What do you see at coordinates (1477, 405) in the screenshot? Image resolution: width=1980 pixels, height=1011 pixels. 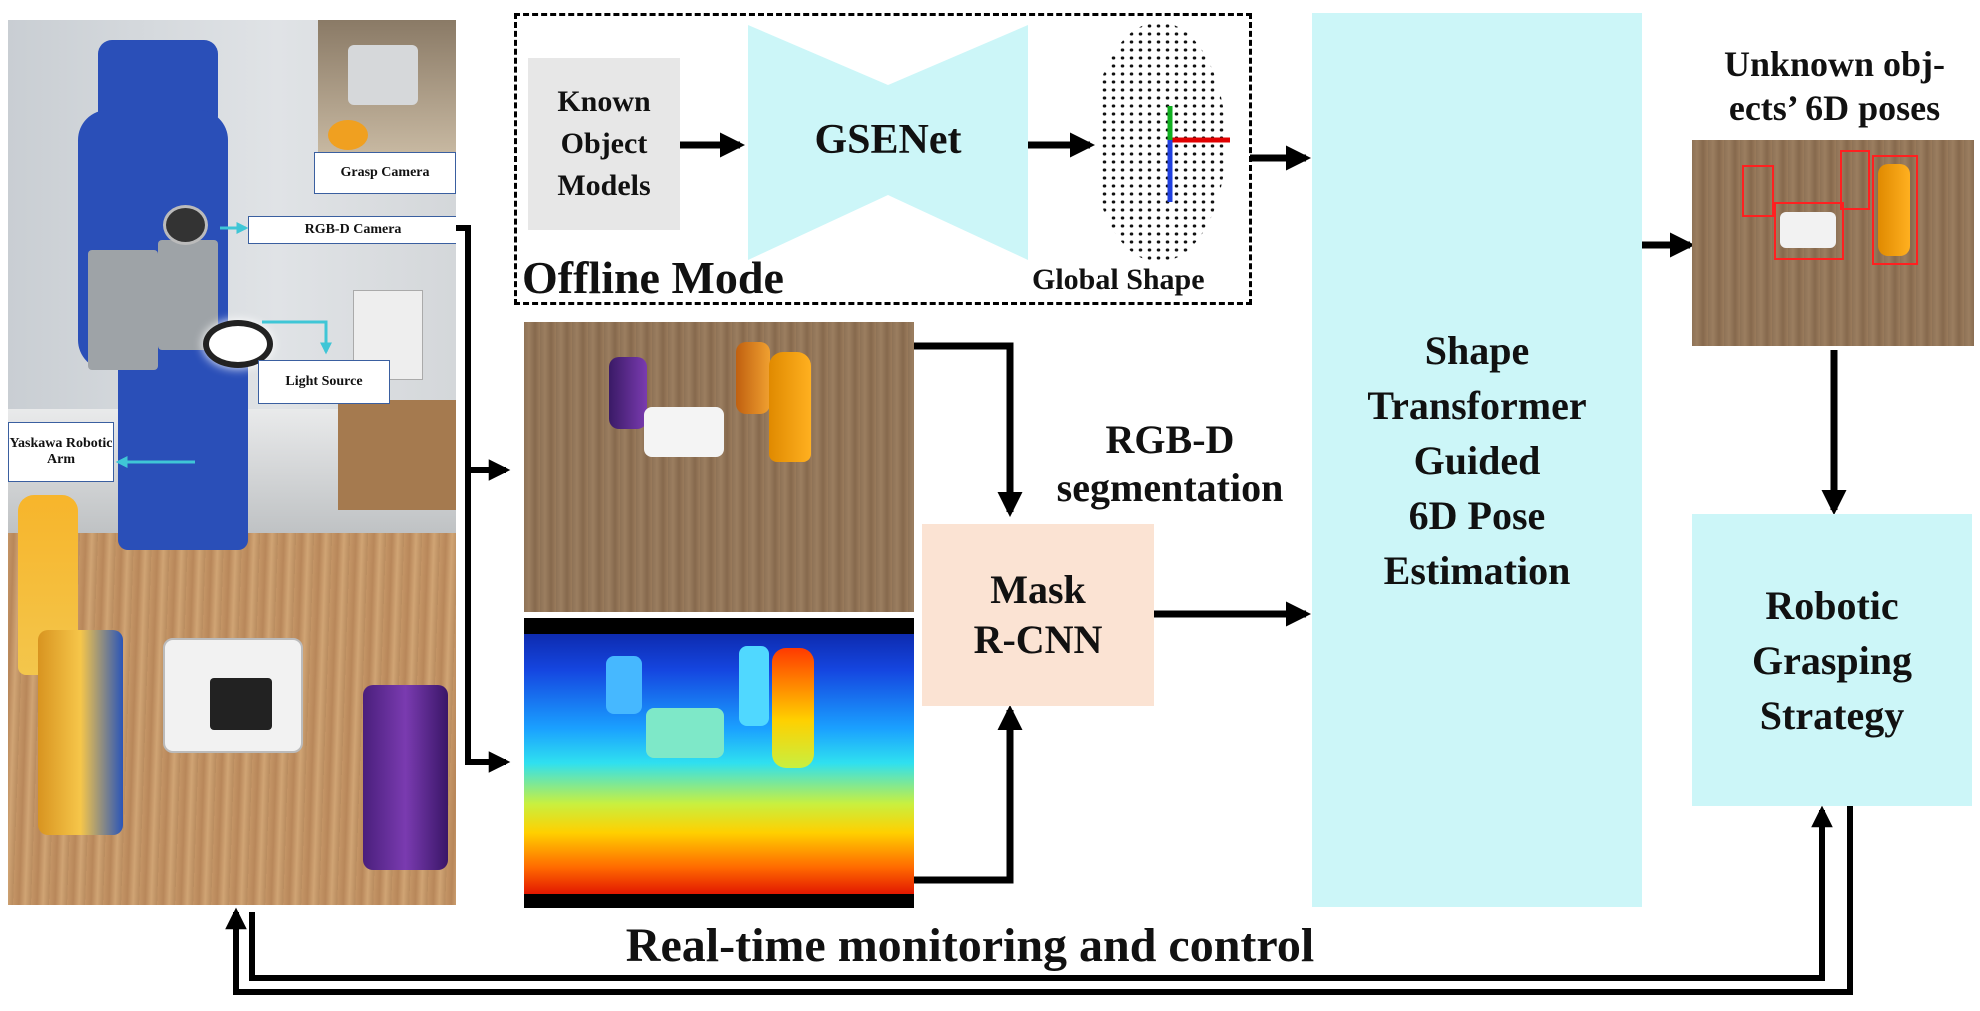 I see `transformer-line-2: Transformer` at bounding box center [1477, 405].